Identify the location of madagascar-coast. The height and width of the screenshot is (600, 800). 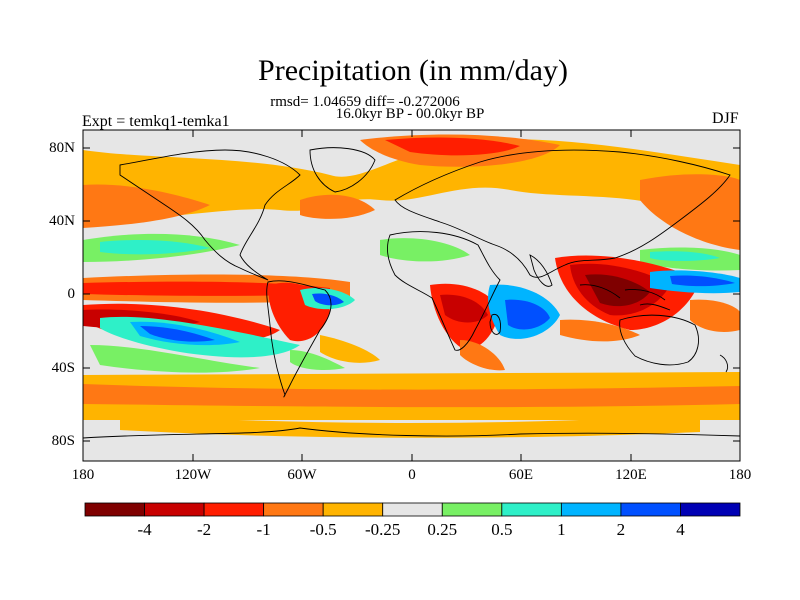
(495, 324).